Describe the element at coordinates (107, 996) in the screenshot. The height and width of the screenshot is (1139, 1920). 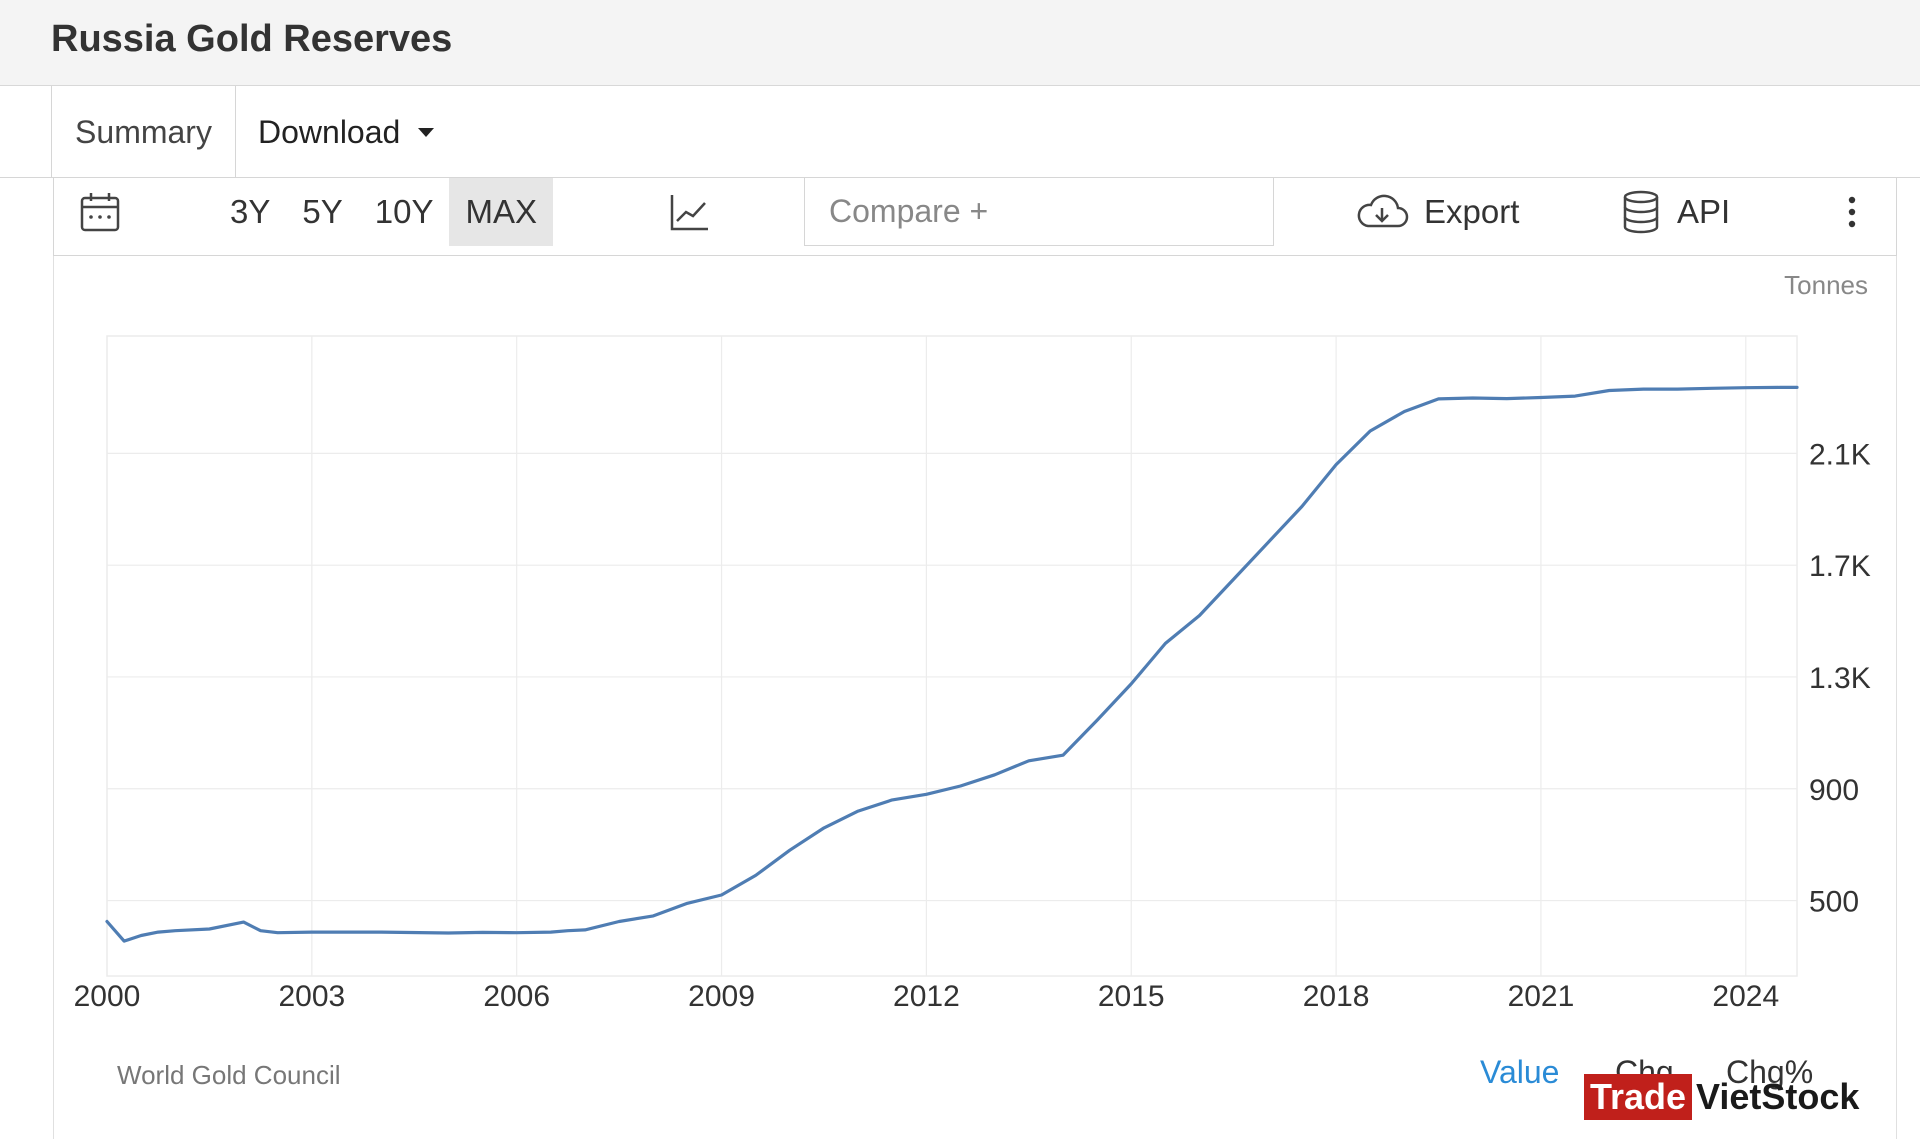
I see `x-tick-label: 2000` at that location.